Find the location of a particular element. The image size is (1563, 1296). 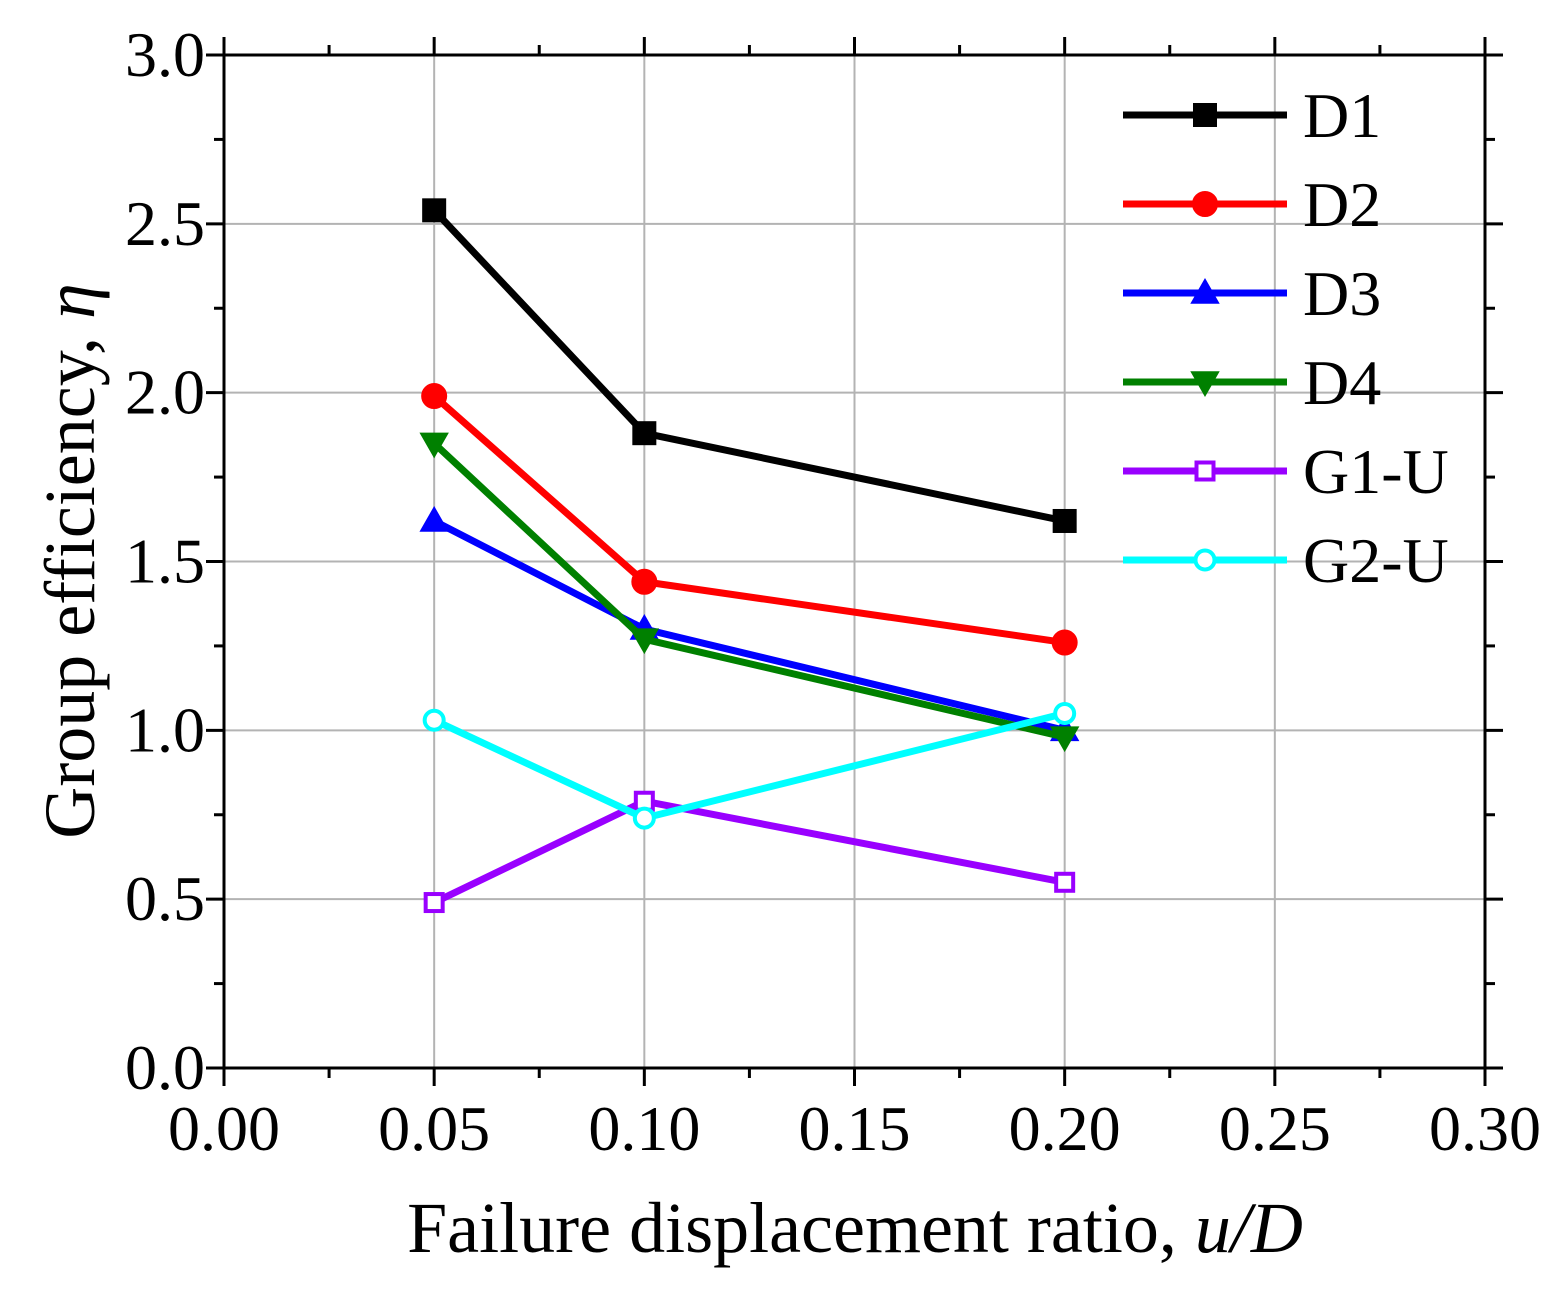

legend-item-d1: D1 is located at coordinates (1252, 115).